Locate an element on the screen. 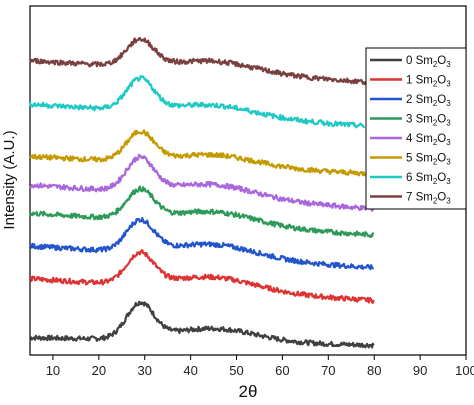 This screenshot has height=405, width=474. x-tick-label: 100 is located at coordinates (464, 370).